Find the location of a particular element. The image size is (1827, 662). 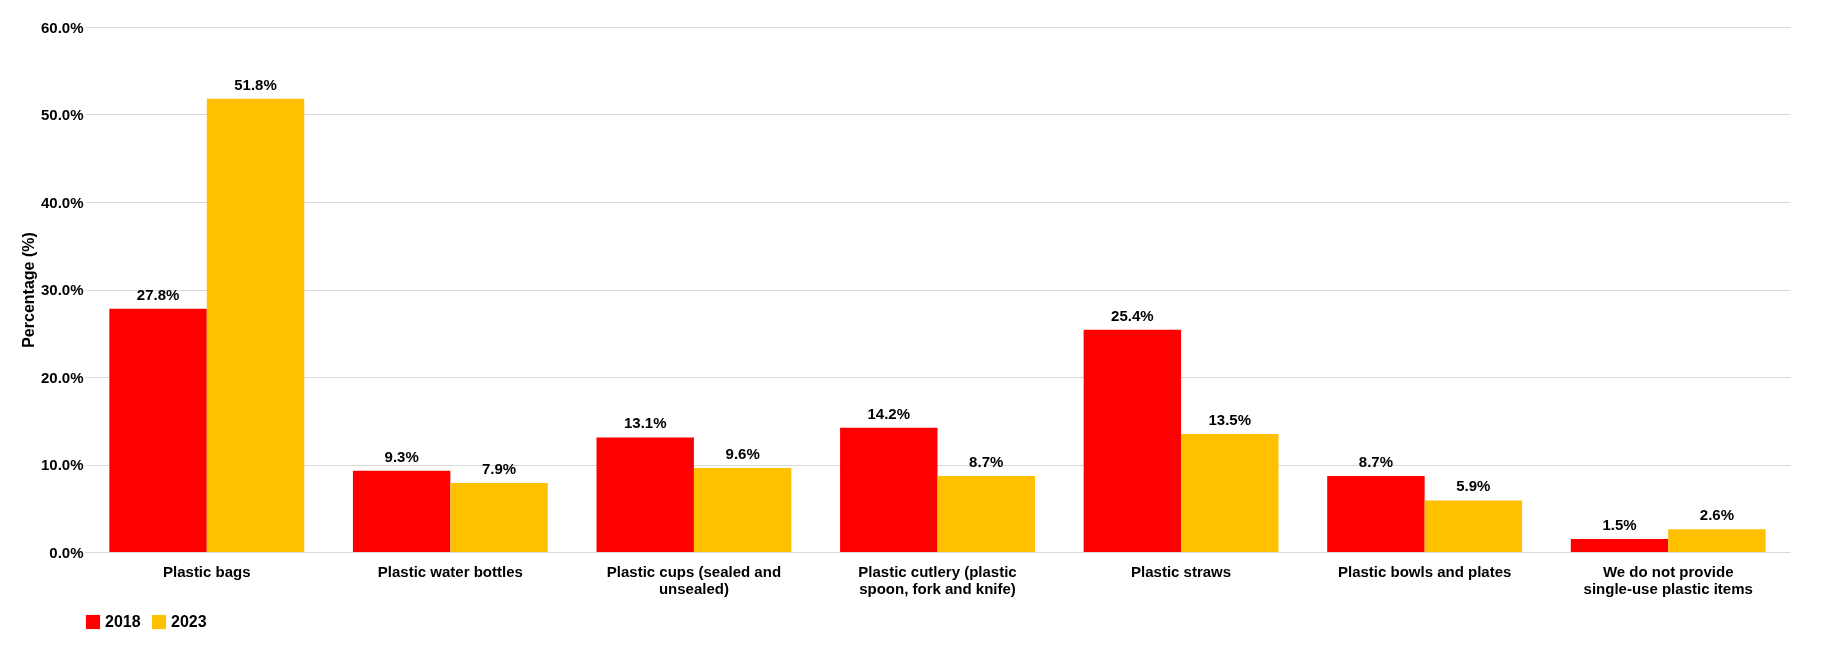

y-tick-label: 10.0% is located at coordinates (62, 464).